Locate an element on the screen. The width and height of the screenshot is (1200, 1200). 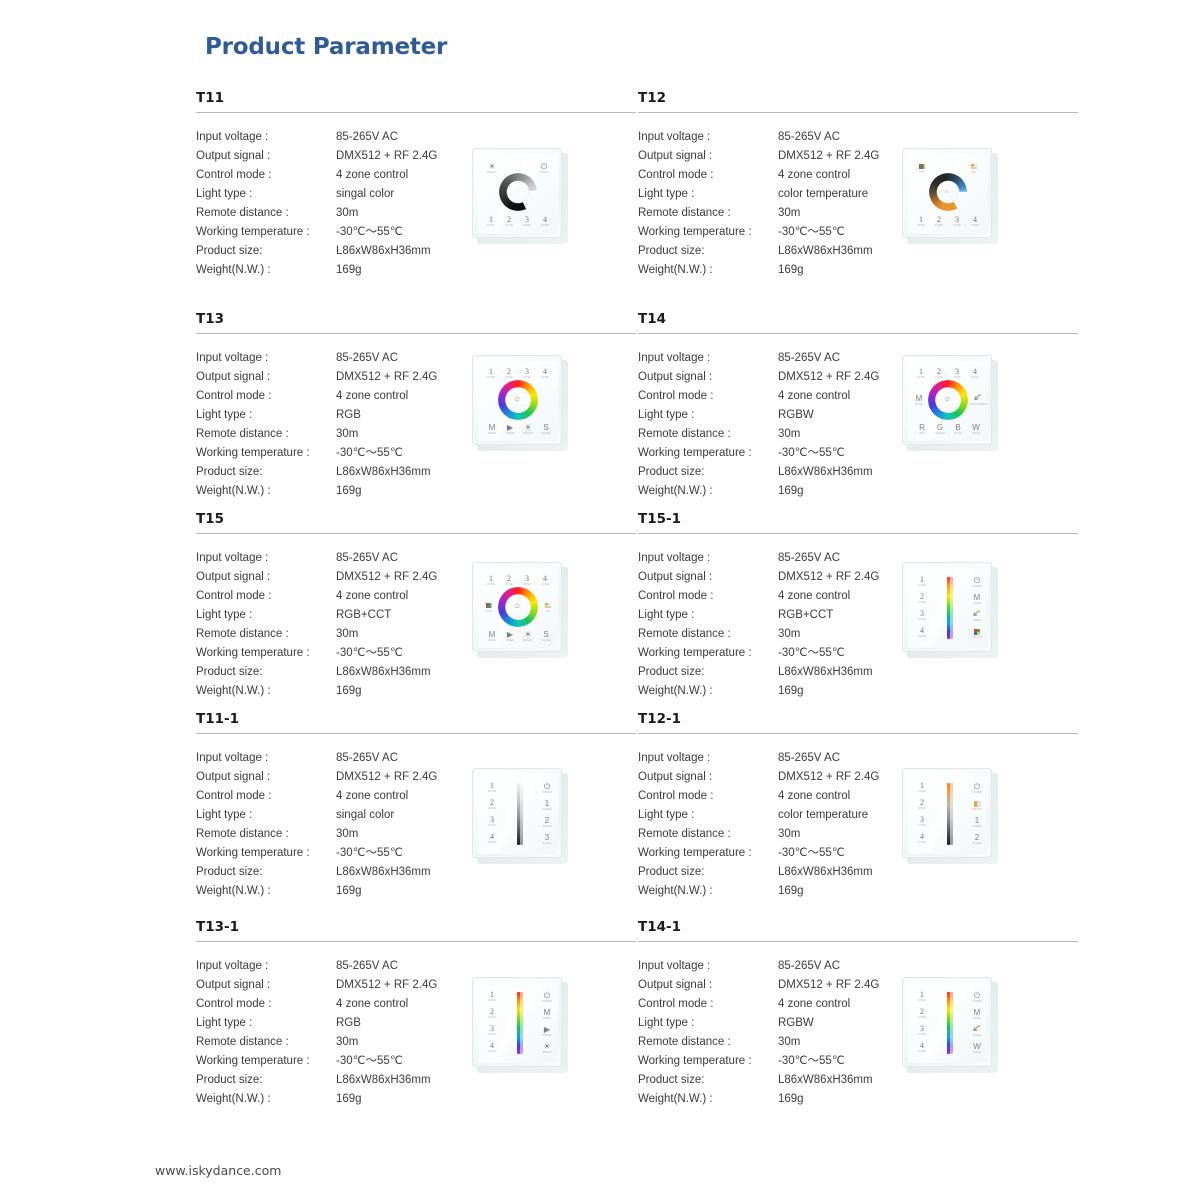
speed-key: WHITE/SPEED is located at coordinates (979, 400).